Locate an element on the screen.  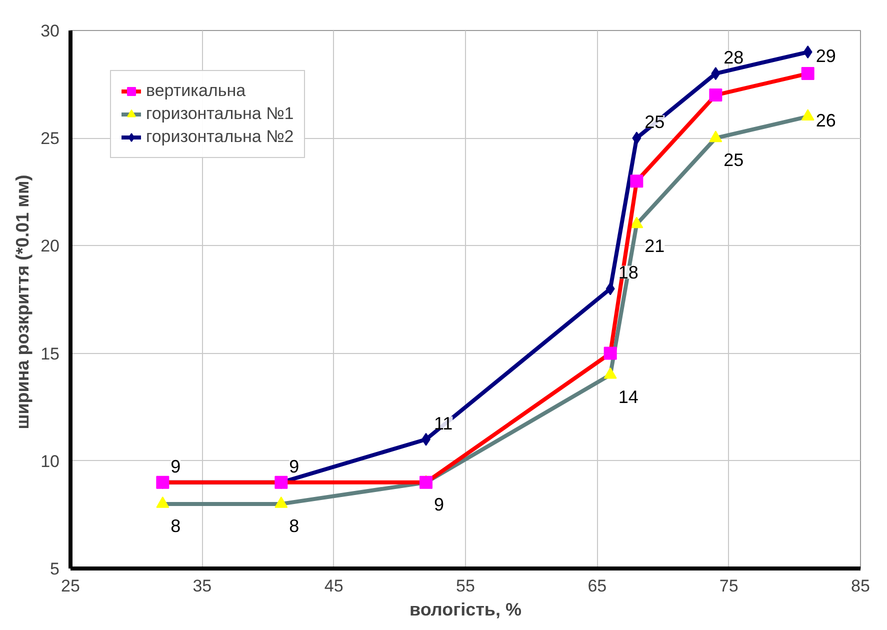
y-axis-title: ширина розкриття (*0.01 мм) is located at coordinates (22, 302).